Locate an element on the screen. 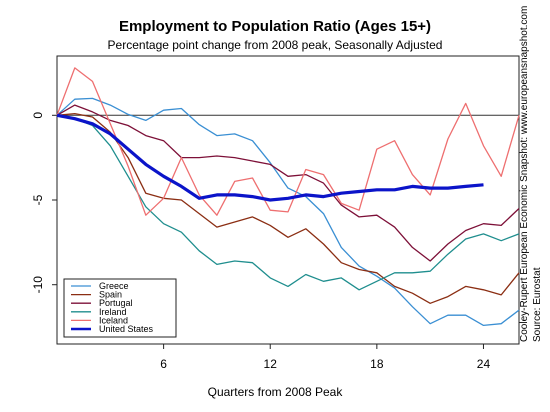 The image size is (550, 412). x-tick-label: 18 is located at coordinates (377, 364).